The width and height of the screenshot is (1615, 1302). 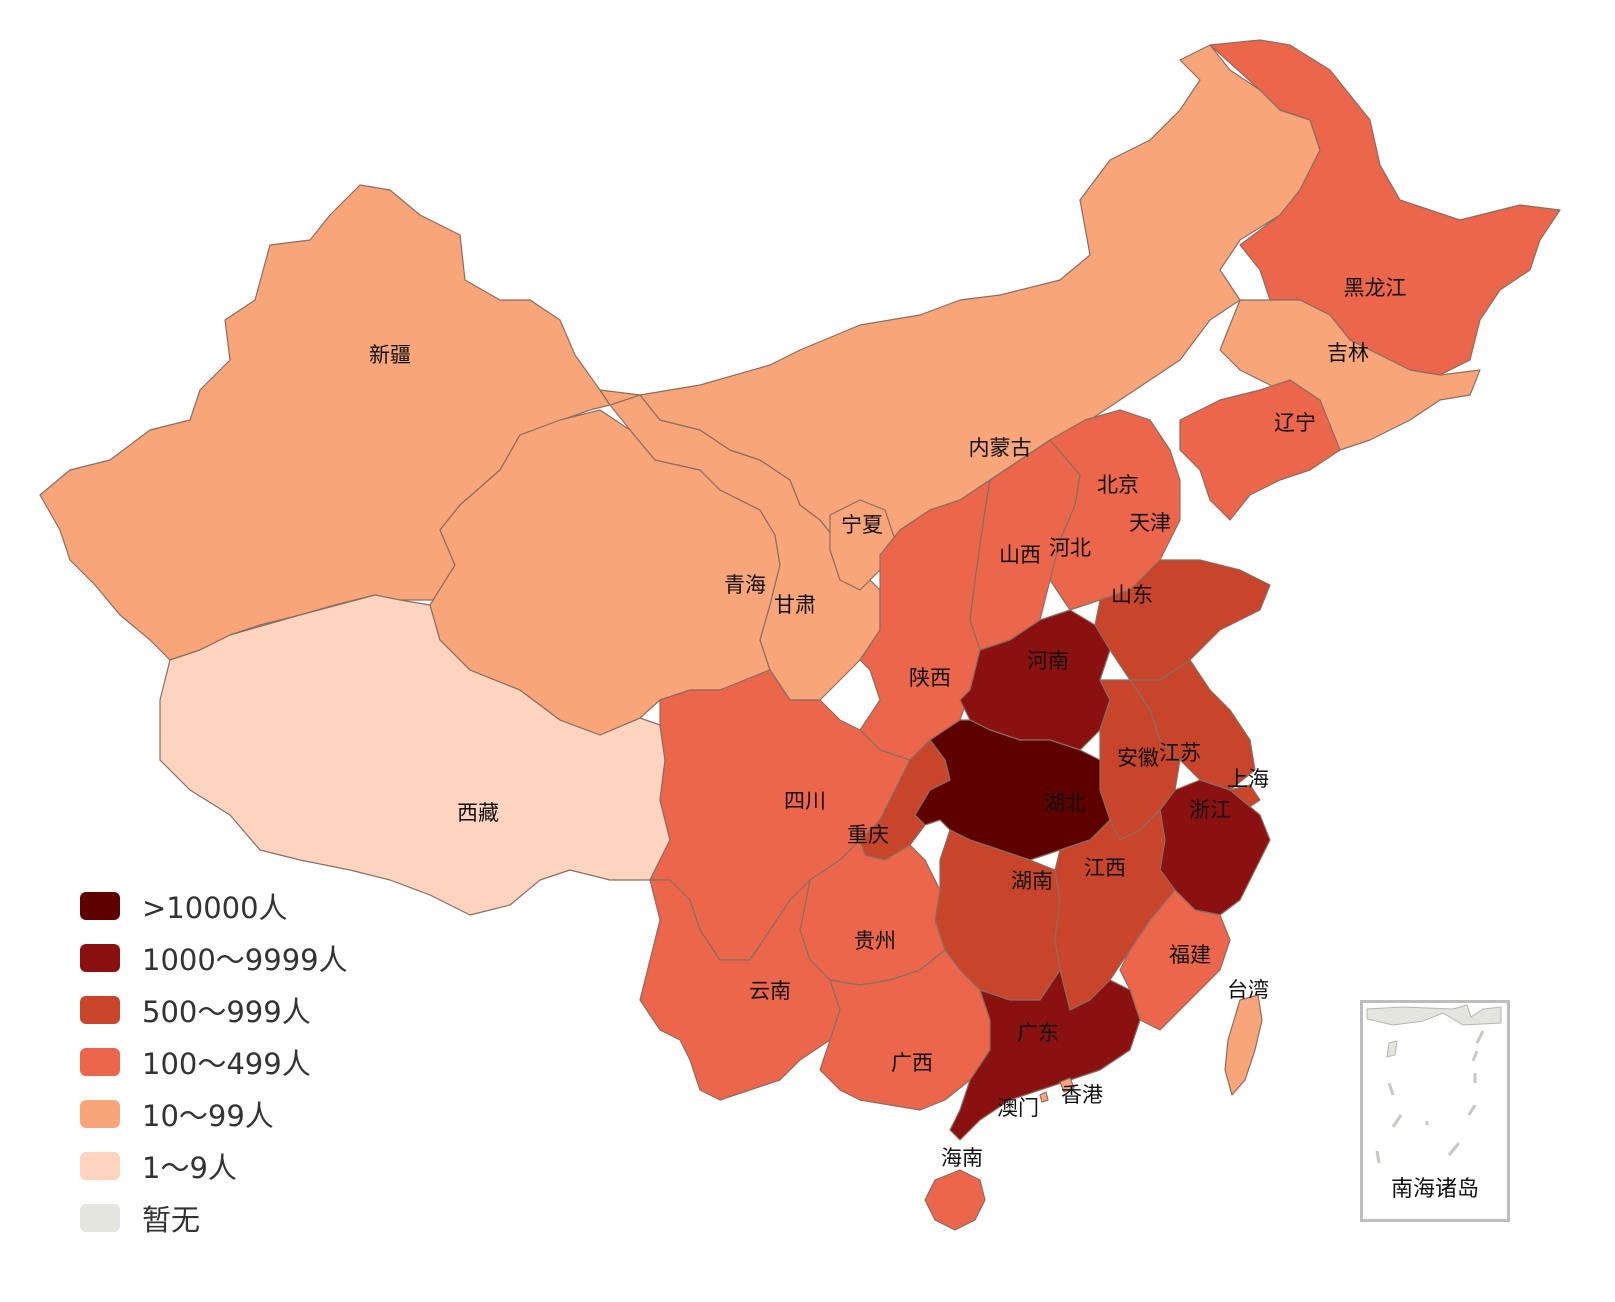 What do you see at coordinates (1295, 423) in the screenshot?
I see `province-label: 辽宁` at bounding box center [1295, 423].